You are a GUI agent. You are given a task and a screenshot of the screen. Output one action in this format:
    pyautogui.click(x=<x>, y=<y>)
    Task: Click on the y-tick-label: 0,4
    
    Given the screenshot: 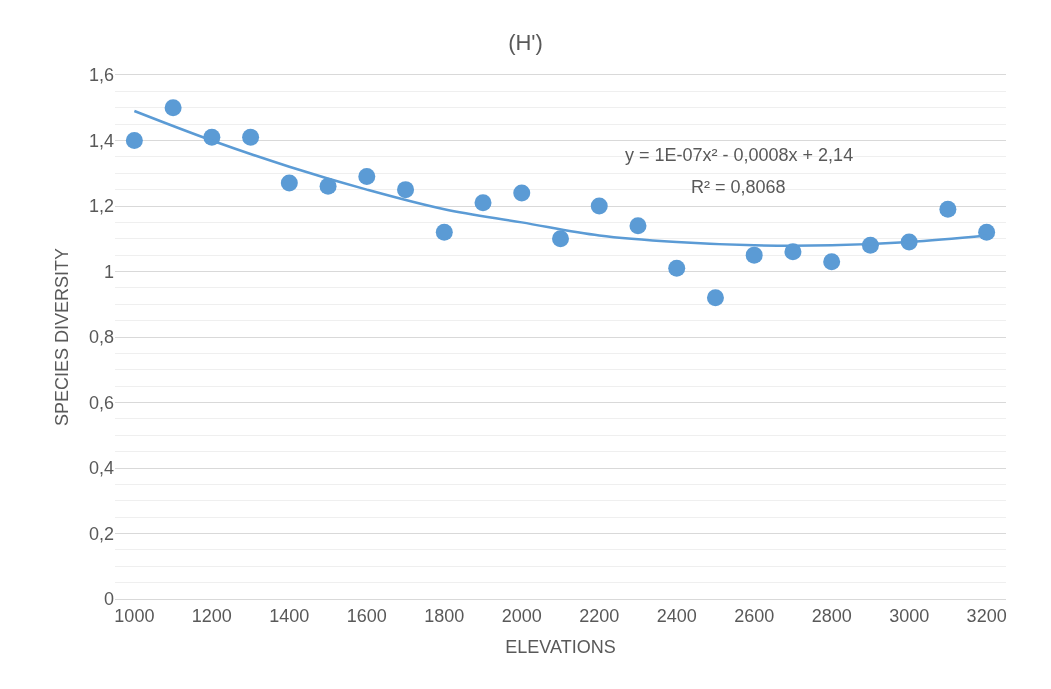 What is the action you would take?
    pyautogui.click(x=101, y=468)
    